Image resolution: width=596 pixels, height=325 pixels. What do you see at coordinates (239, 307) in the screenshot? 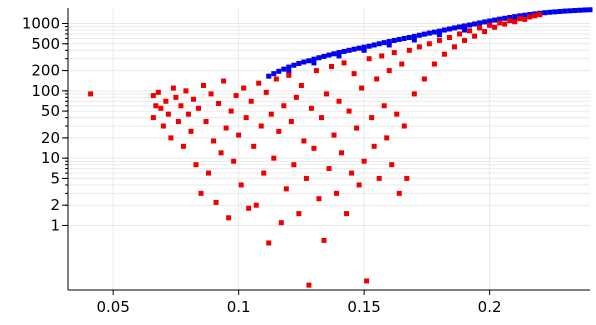
I see `x-tick-label: 0.1` at bounding box center [239, 307].